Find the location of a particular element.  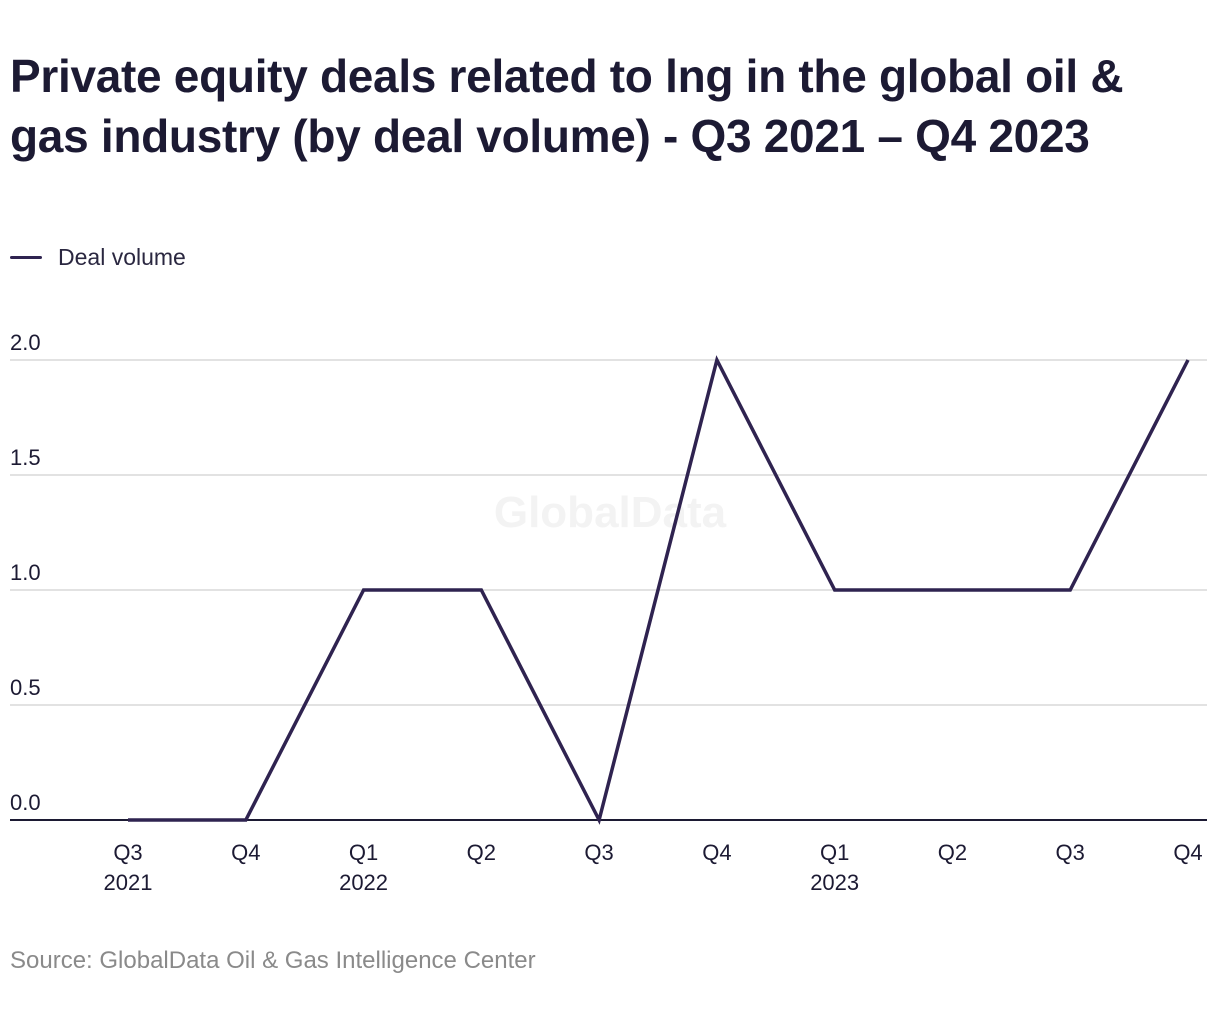

y-tick-label: 2.0 is located at coordinates (25, 342).